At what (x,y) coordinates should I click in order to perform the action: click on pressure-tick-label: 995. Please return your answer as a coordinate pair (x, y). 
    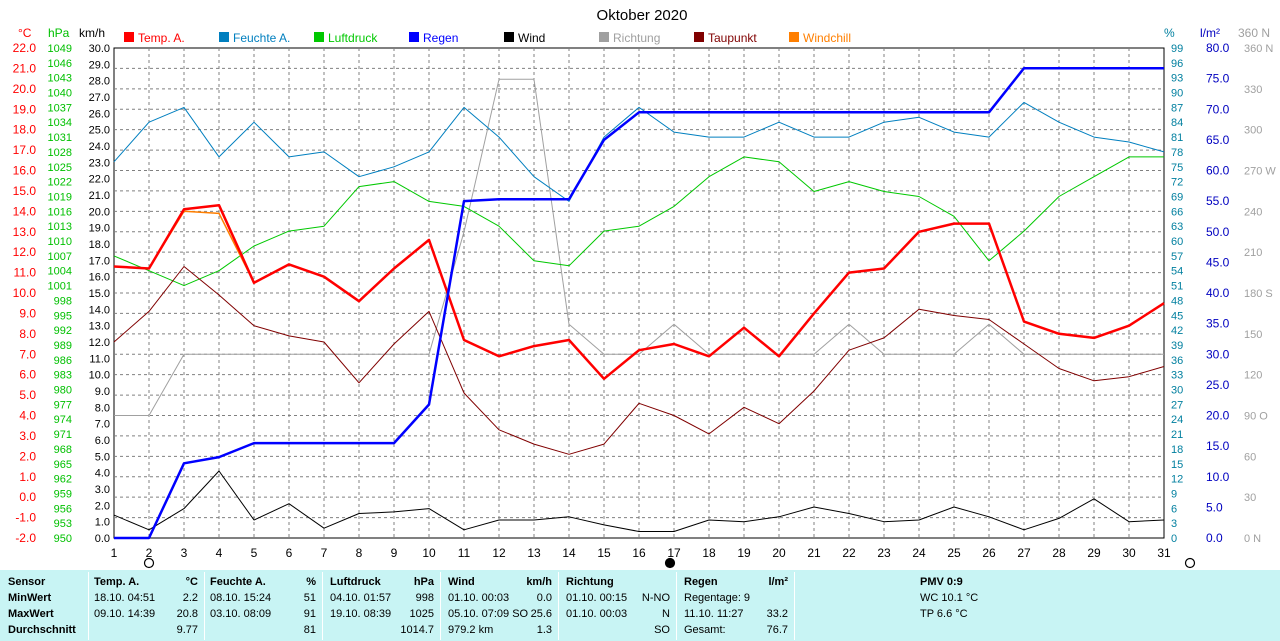
    Looking at the image, I should click on (63, 316).